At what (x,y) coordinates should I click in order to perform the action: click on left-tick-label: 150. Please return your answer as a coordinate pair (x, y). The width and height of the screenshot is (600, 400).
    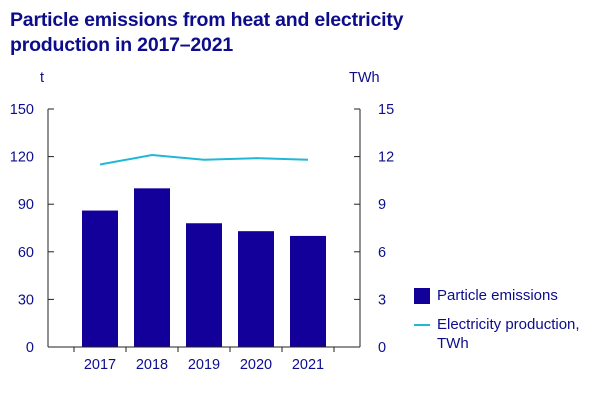
    Looking at the image, I should click on (22, 110).